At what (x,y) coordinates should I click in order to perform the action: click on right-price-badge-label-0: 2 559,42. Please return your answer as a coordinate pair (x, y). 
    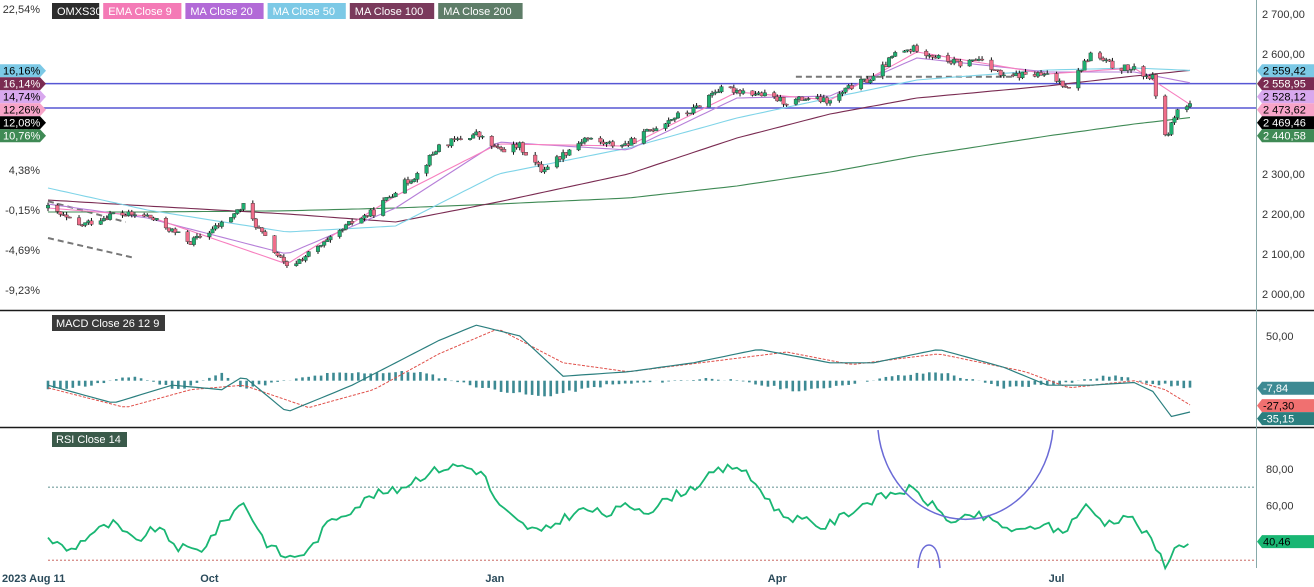
    Looking at the image, I should click on (1284, 72).